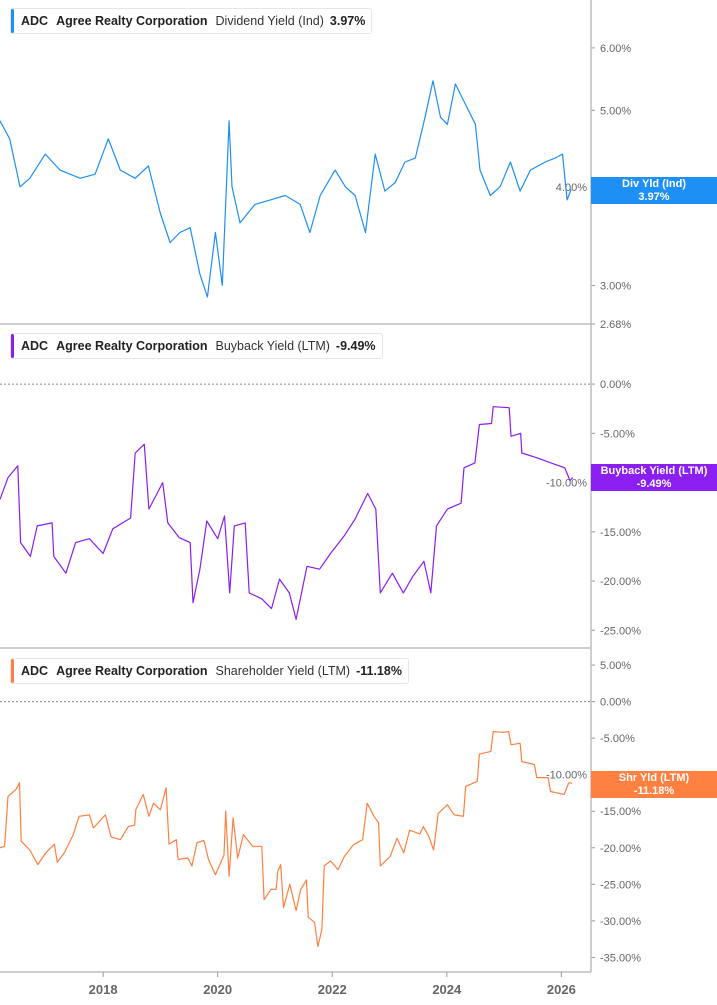 The height and width of the screenshot is (1005, 717). I want to click on tag-label: Div Yld (Ind), so click(654, 184).